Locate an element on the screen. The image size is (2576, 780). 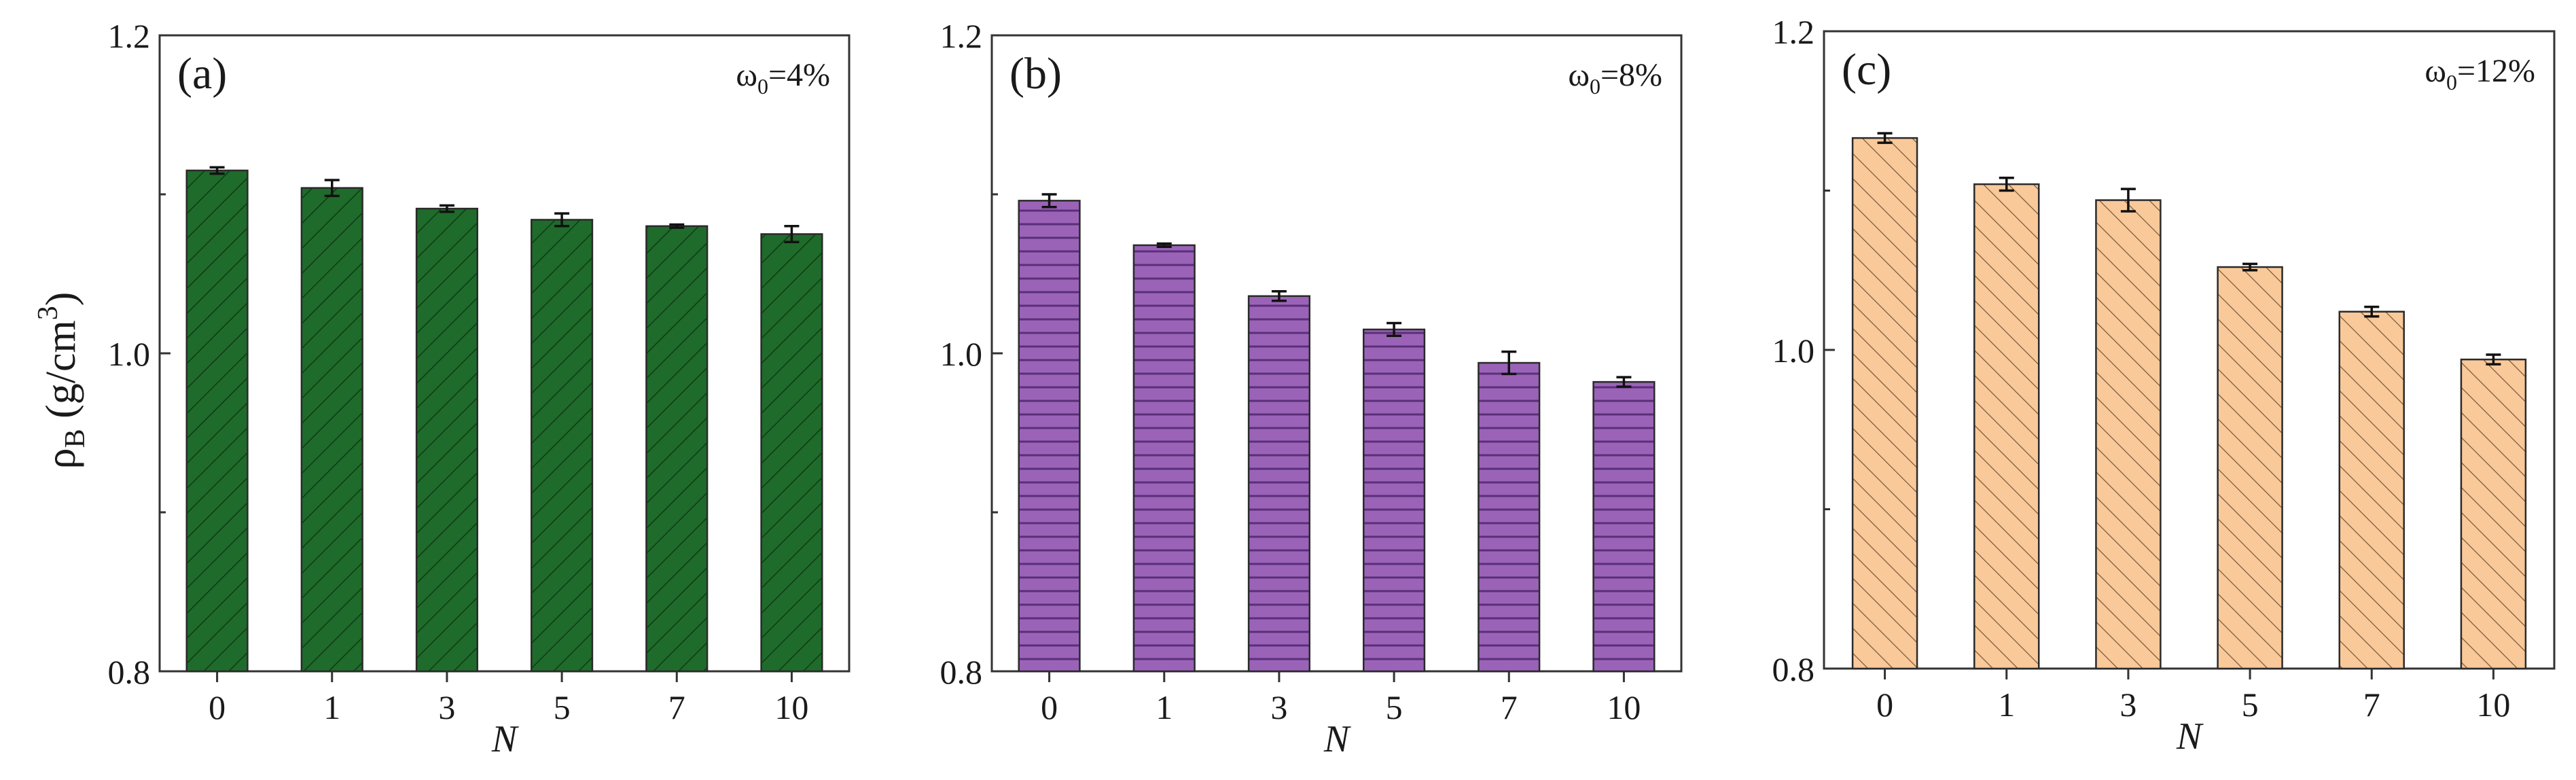
y-axis-title-close: ) is located at coordinates (61, 299).